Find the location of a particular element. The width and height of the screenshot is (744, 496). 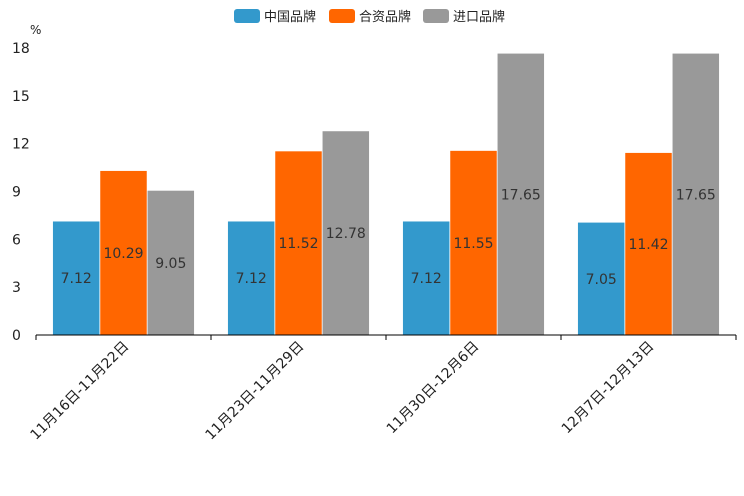

legend: 中国品牌 合资品牌 进口品牌 is located at coordinates (369, 17).